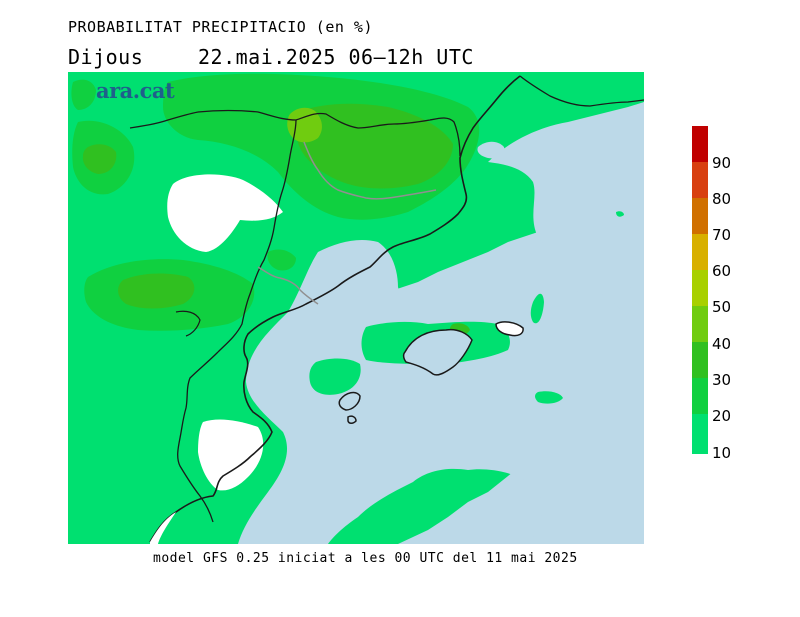  I want to click on legend-label-70: 70, so click(722, 235).